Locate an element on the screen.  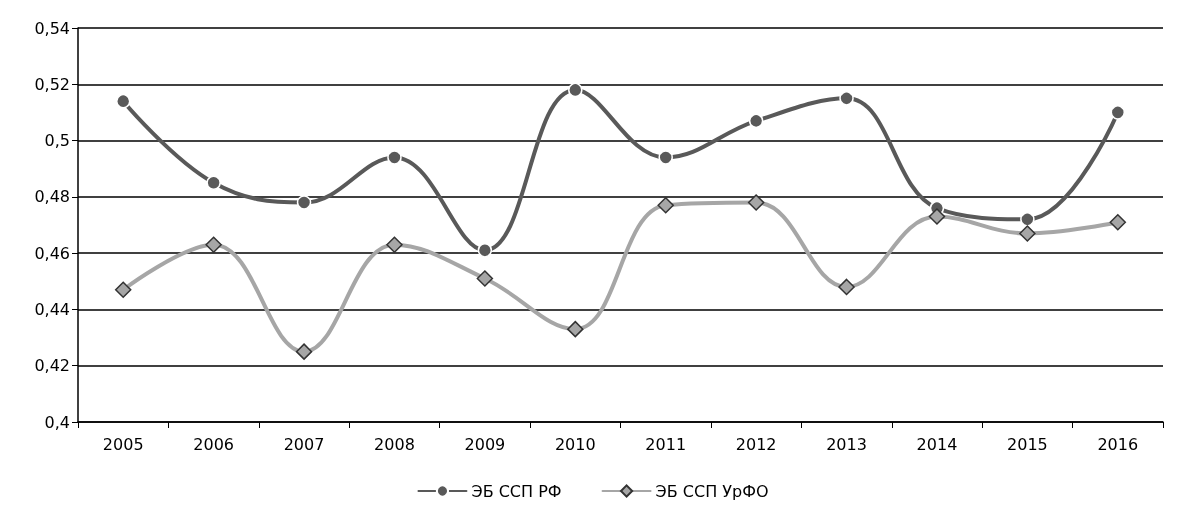
legend-label: ЭБ ССП УрФО is located at coordinates (712, 491).